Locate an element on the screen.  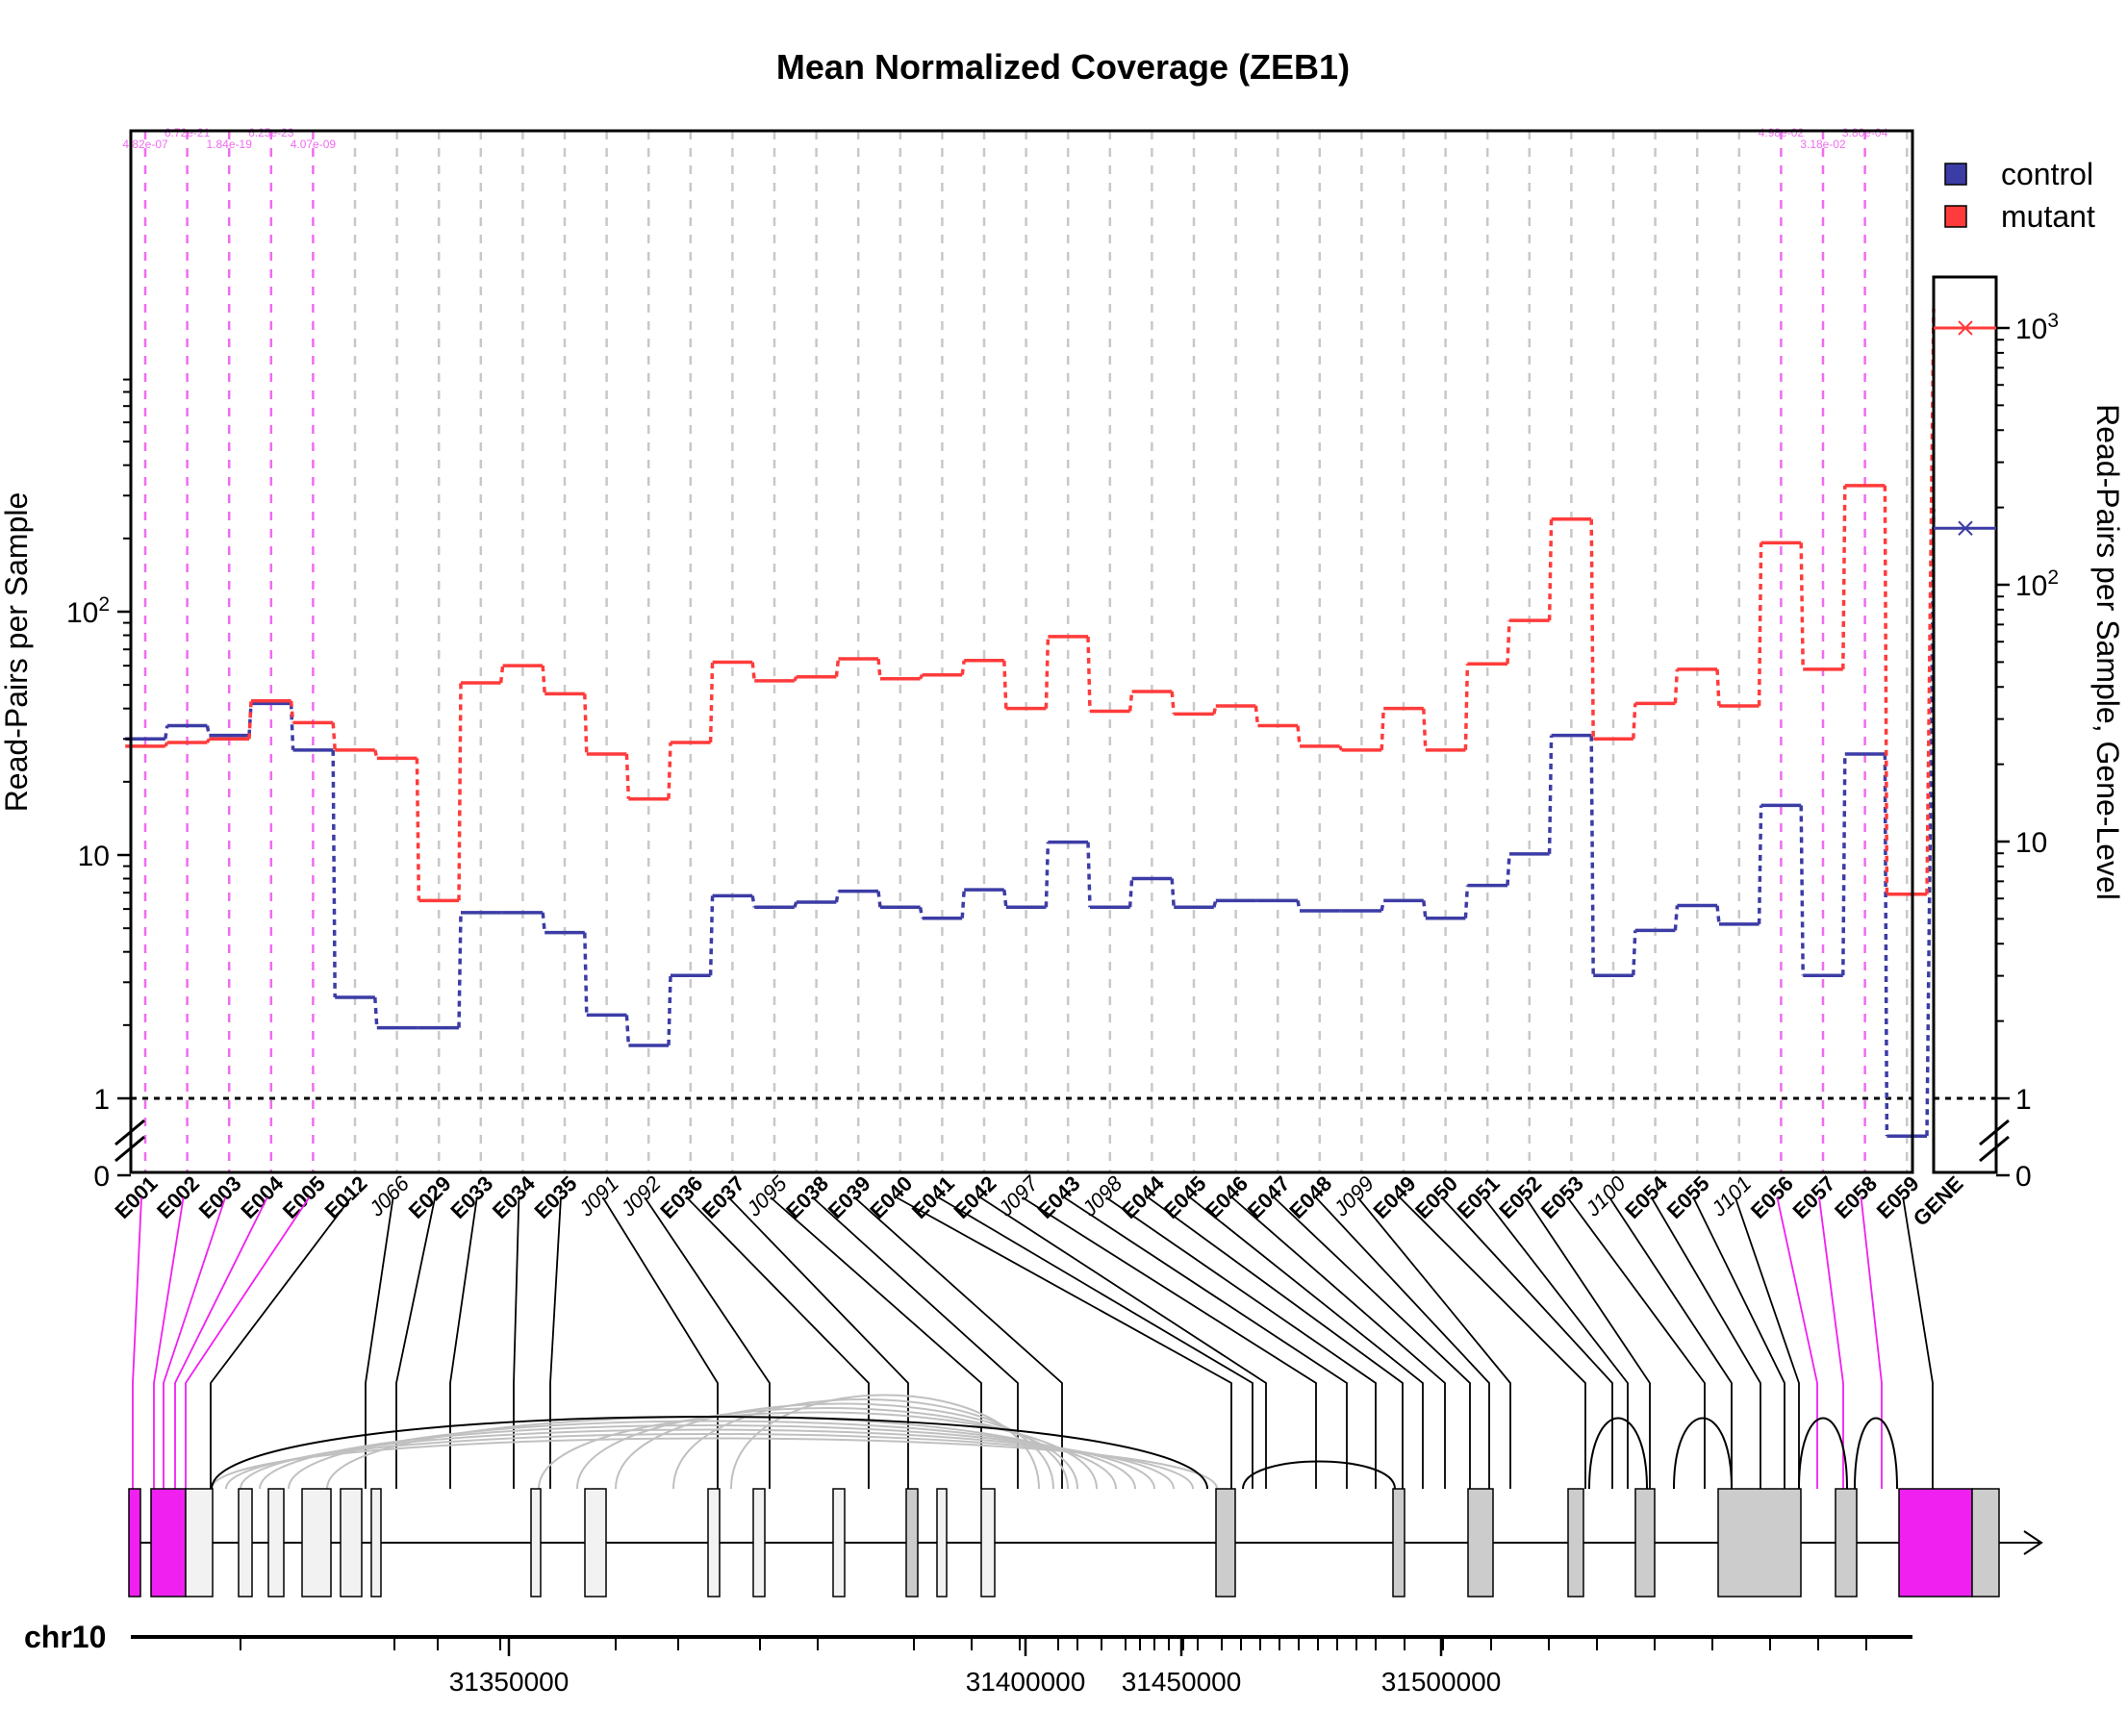
x-tick-label-J097: J097 is located at coordinates (1018, 1195).